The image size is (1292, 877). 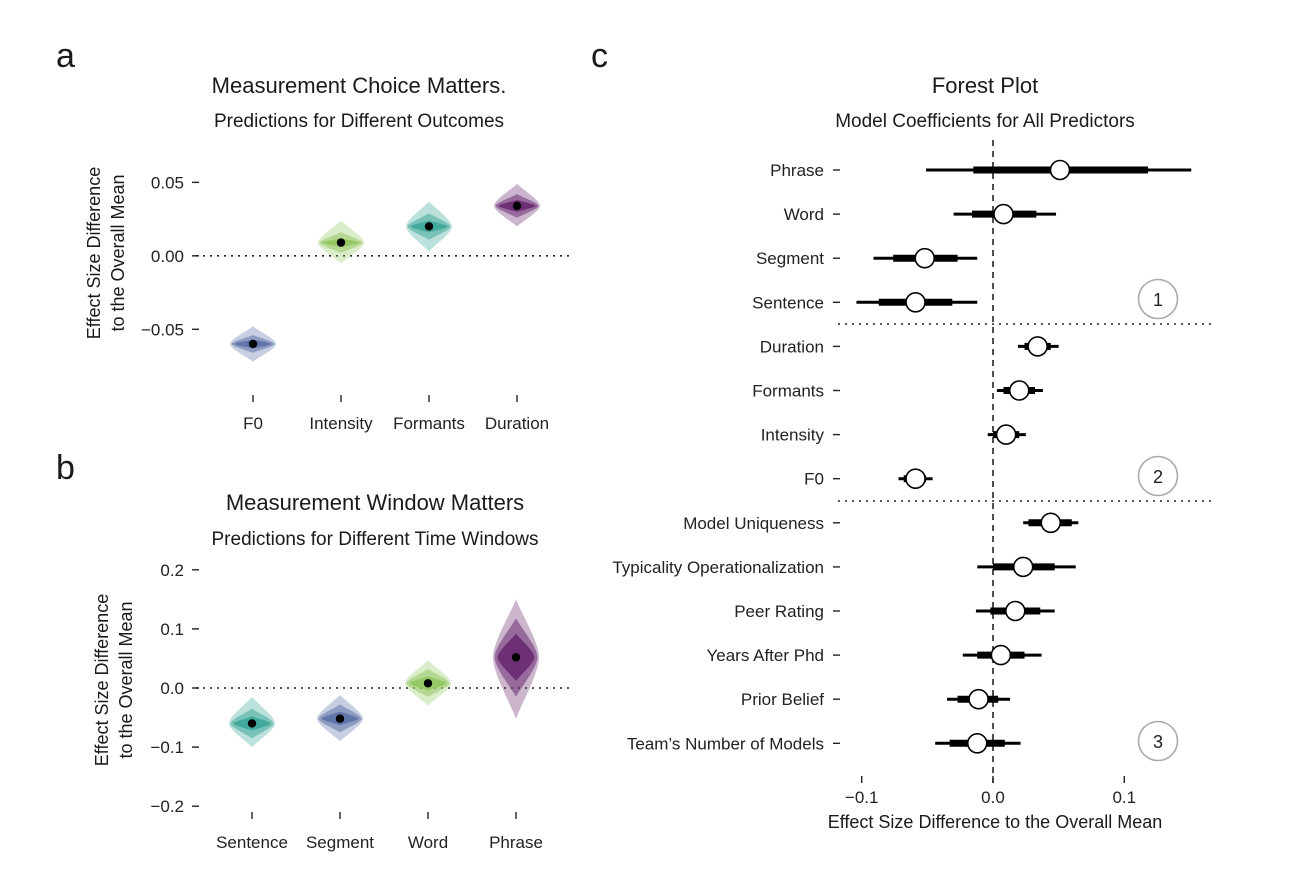 I want to click on panel-c-x-ticks: −0.1 0.0 0.1, so click(x=990, y=791).